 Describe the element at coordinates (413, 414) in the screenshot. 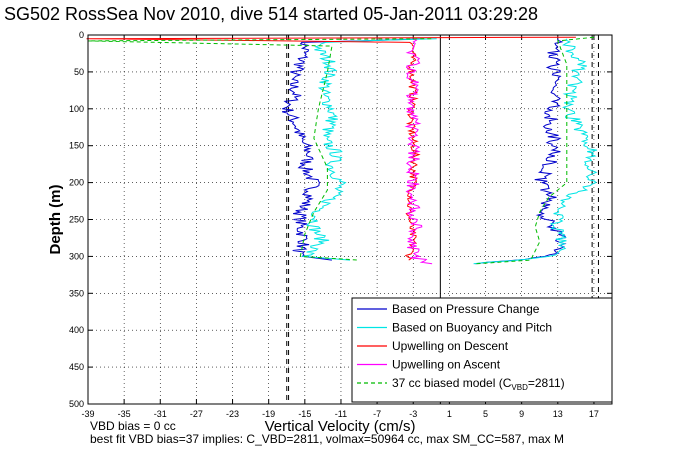

I see `x-tick-label: -3` at that location.